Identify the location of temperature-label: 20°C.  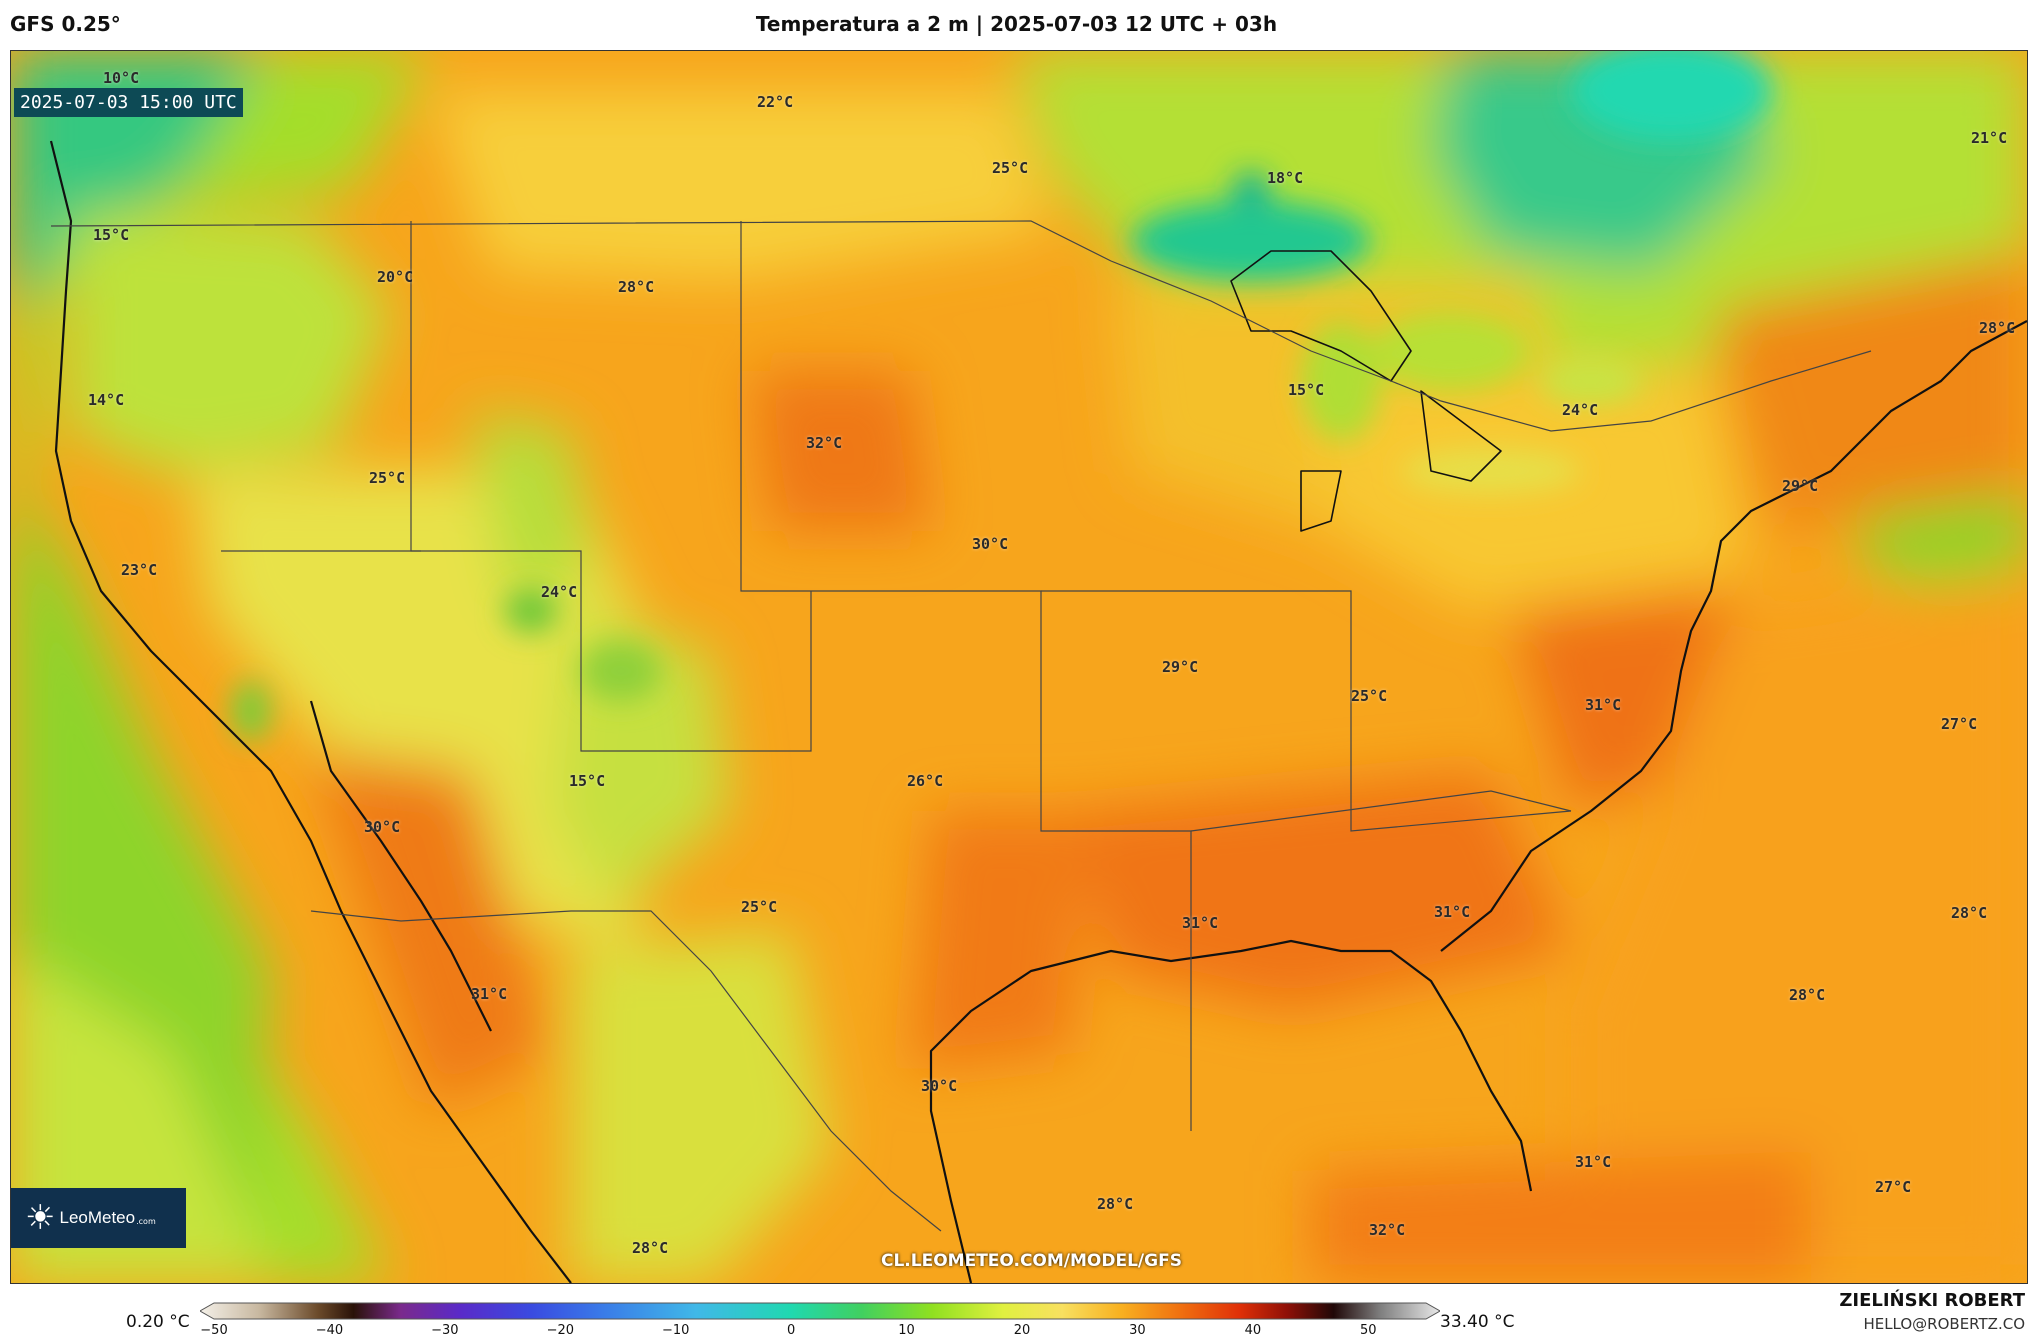
(395, 277).